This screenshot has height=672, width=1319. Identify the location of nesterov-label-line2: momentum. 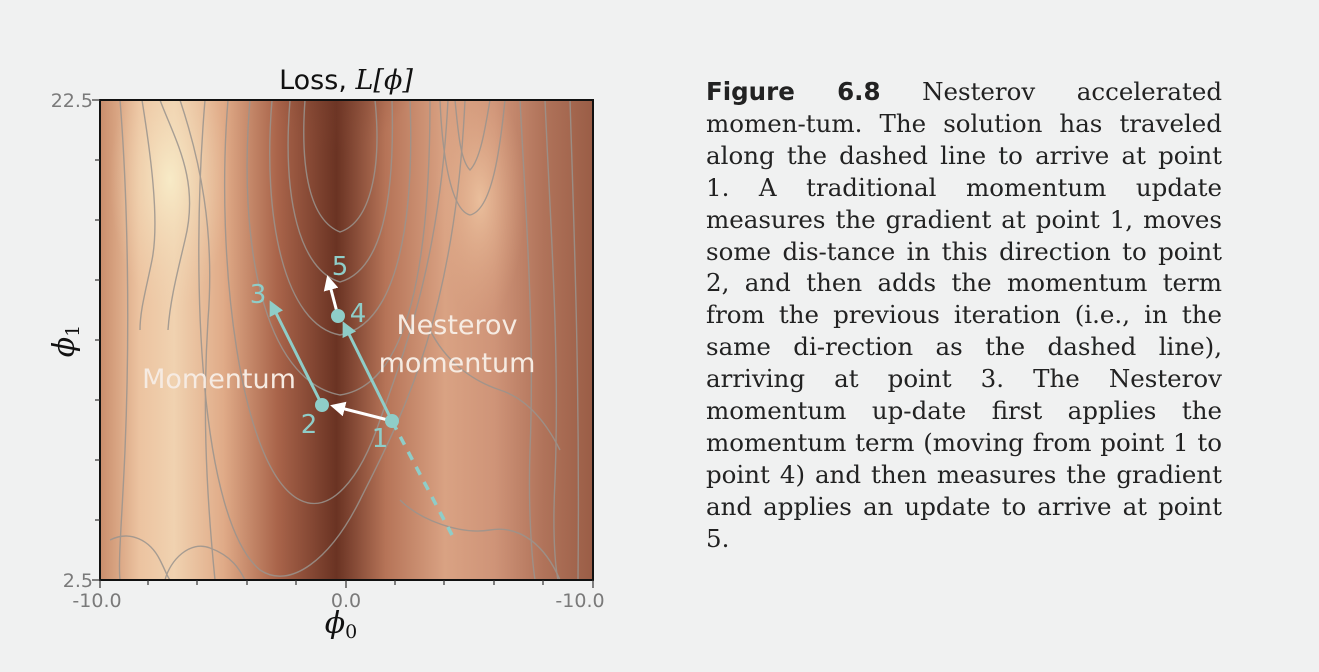
(457, 363).